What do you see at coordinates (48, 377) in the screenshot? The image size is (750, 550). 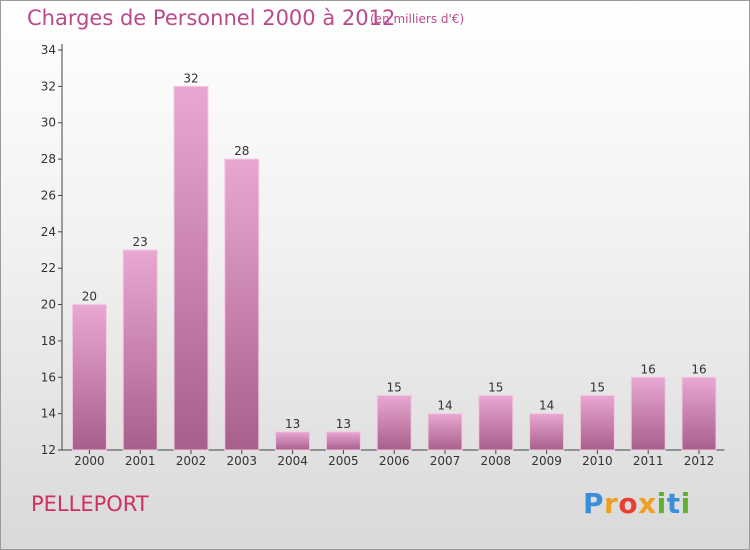 I see `y-tick-label: 16` at bounding box center [48, 377].